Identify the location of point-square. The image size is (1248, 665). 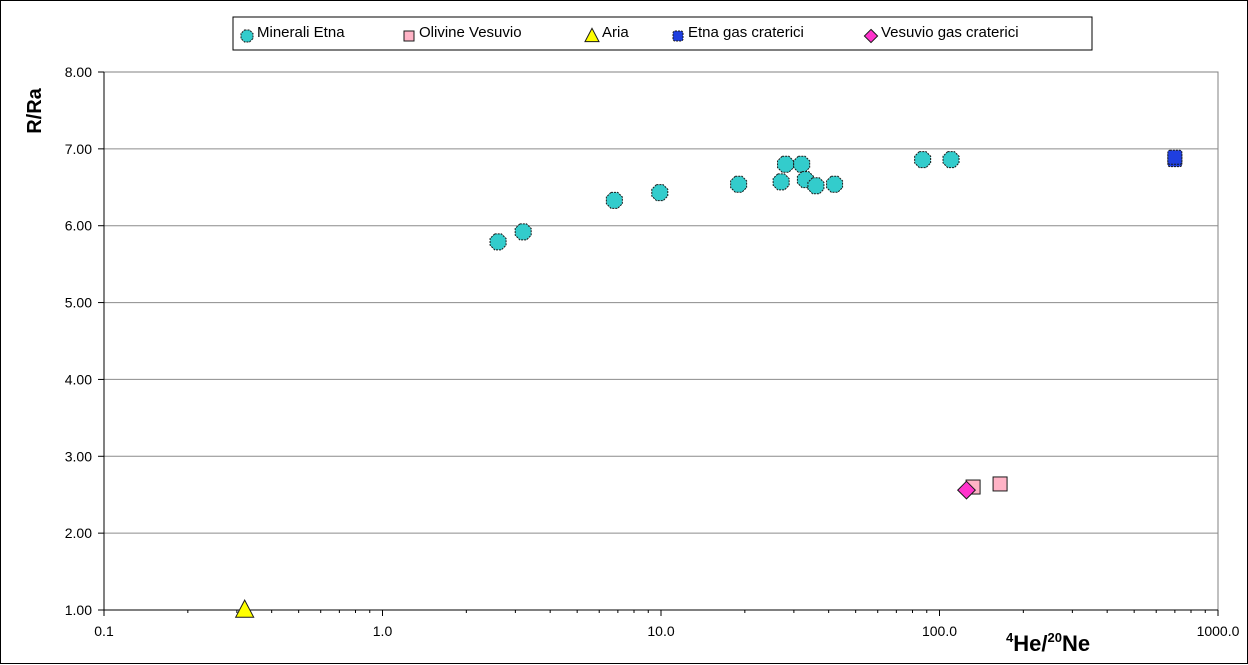
(1000, 484).